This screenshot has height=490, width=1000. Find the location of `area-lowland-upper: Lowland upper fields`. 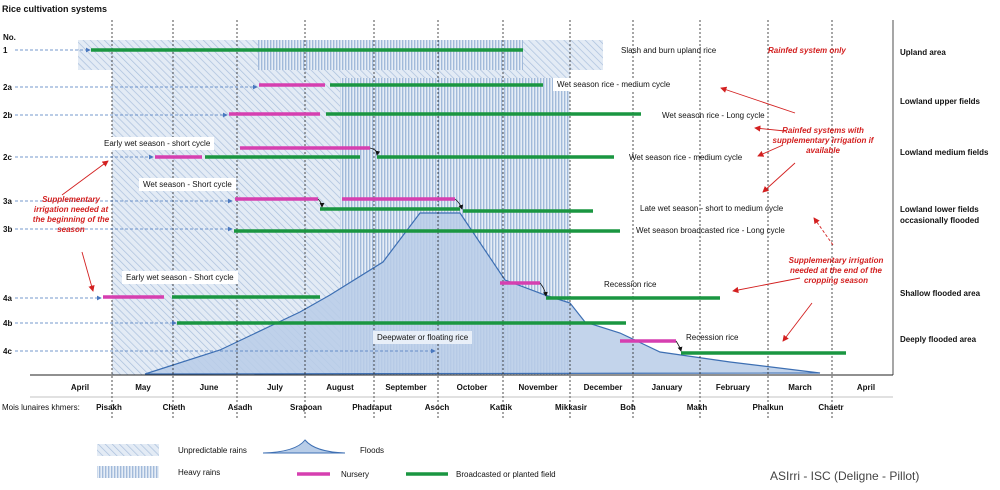

area-lowland-upper: Lowland upper fields is located at coordinates (940, 101).